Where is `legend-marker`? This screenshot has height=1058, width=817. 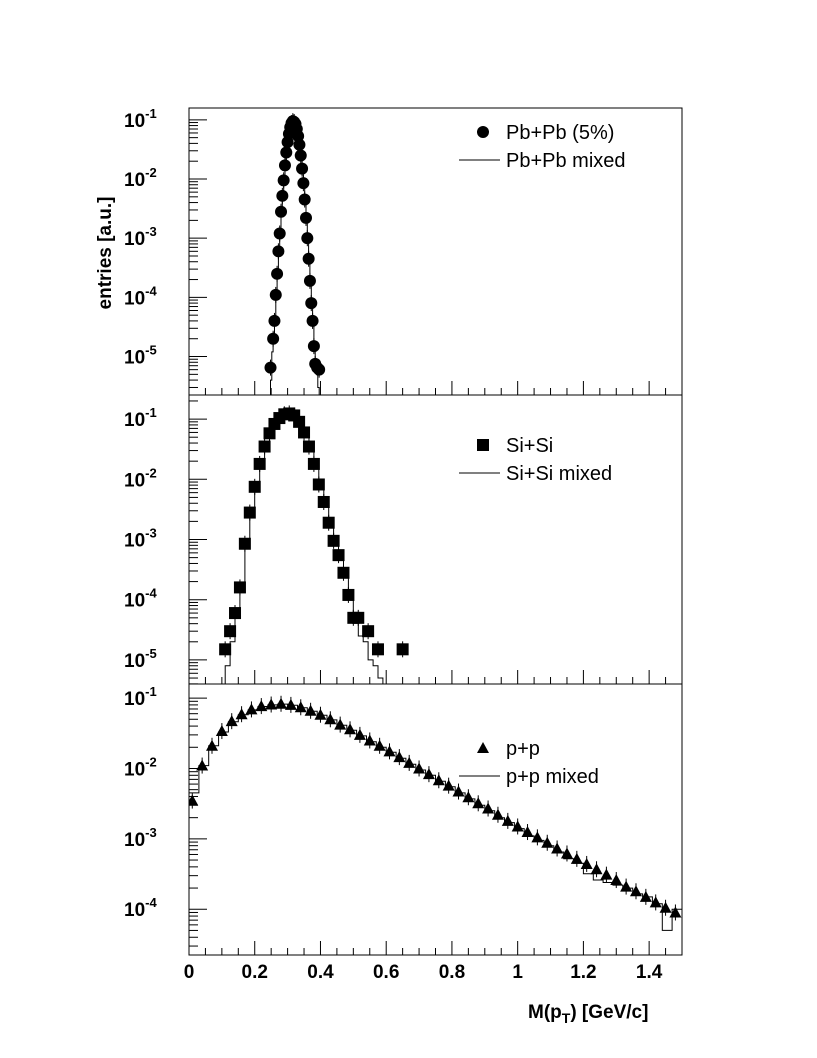
legend-marker is located at coordinates (483, 747).